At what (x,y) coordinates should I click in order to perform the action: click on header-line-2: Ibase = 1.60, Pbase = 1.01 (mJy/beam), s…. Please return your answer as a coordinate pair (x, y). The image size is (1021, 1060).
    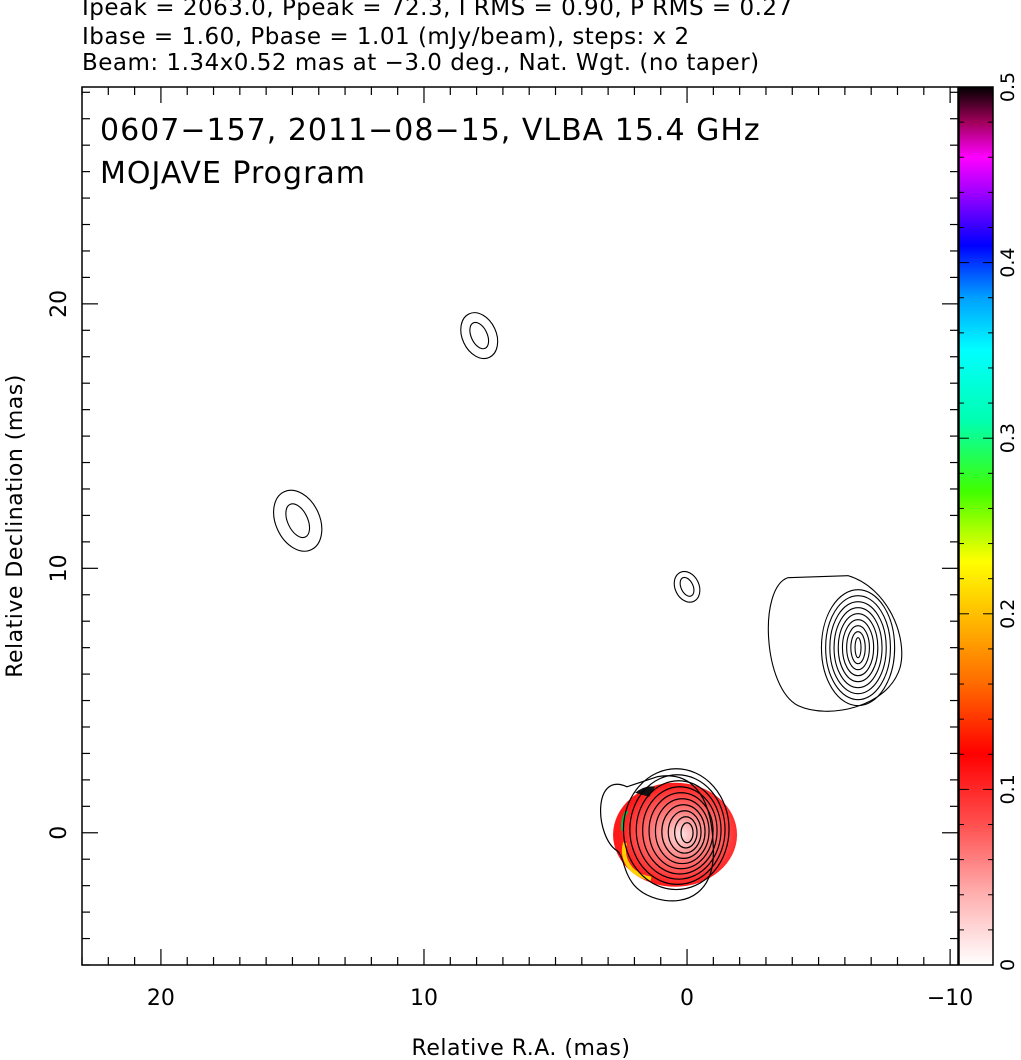
    Looking at the image, I should click on (386, 37).